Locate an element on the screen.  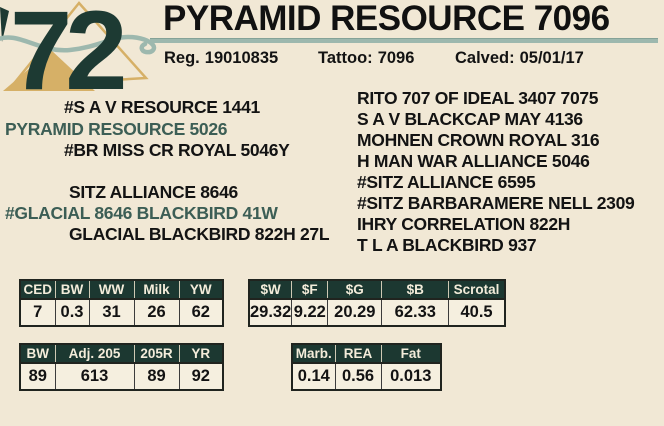
pedigree-dam-grandsire: SITZ ALLIANCE 8646 is located at coordinates (153, 192).